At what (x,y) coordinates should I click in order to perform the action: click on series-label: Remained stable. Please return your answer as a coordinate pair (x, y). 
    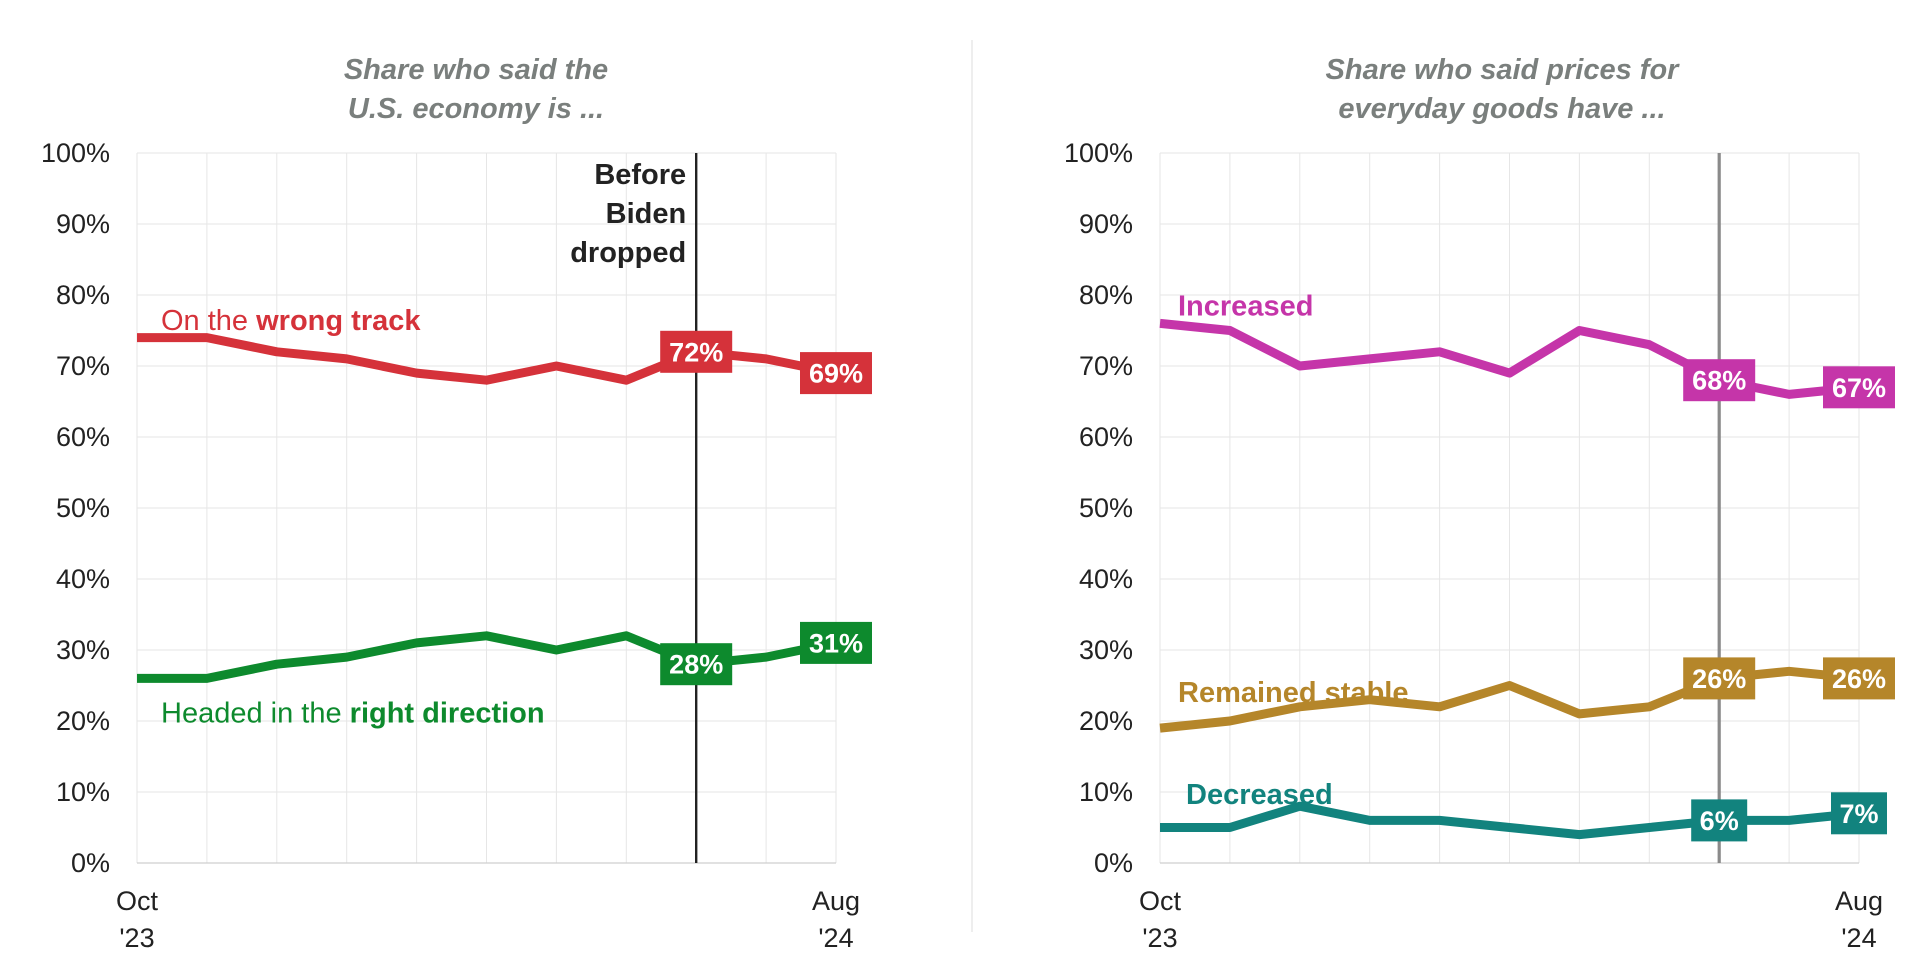
    Looking at the image, I should click on (1293, 693).